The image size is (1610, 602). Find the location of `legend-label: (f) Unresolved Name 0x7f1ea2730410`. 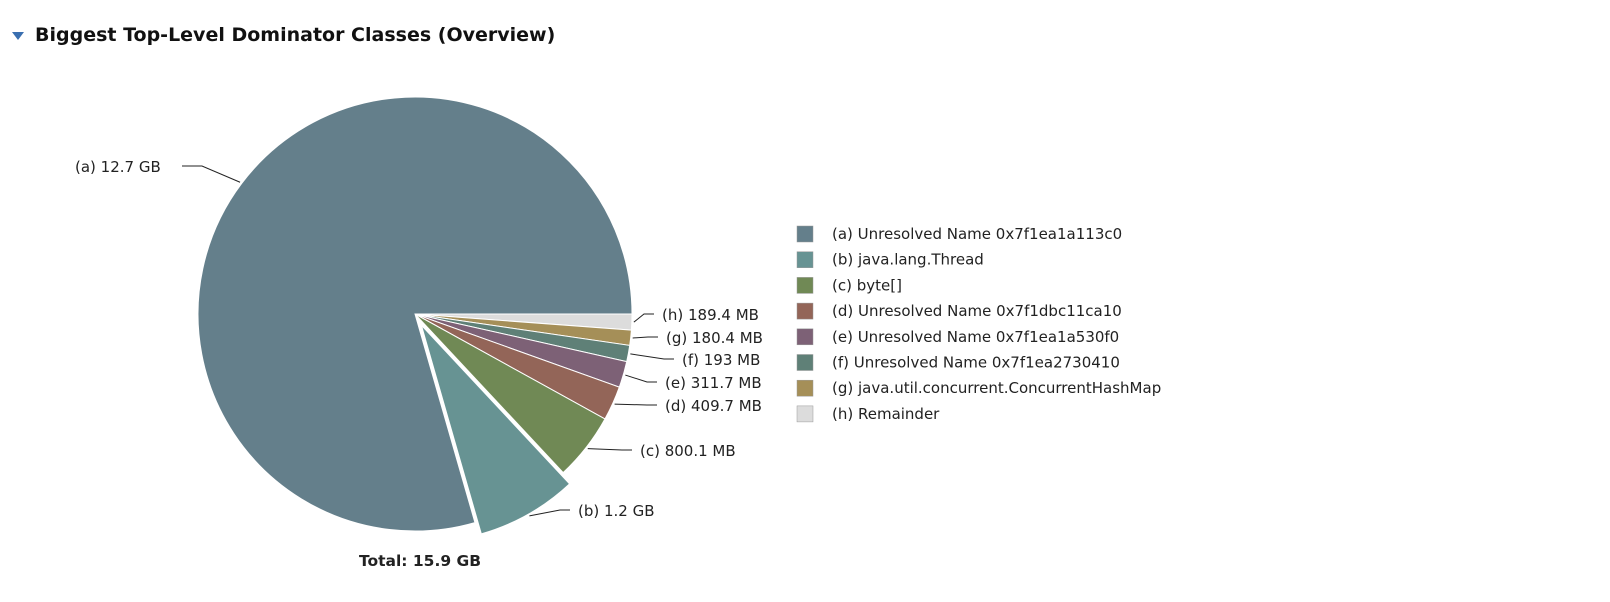

legend-label: (f) Unresolved Name 0x7f1ea2730410 is located at coordinates (976, 363).